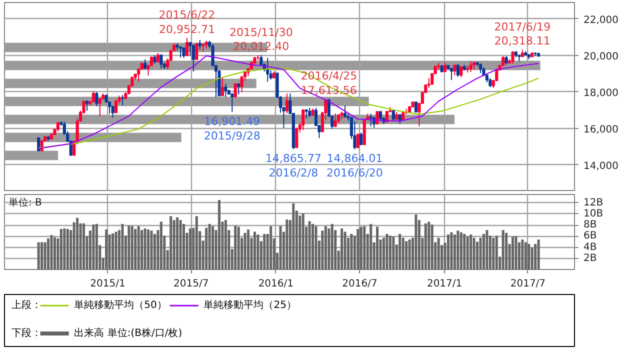 The image size is (638, 362). What do you see at coordinates (594, 214) in the screenshot?
I see `y-tick-label: 10B` at bounding box center [594, 214].